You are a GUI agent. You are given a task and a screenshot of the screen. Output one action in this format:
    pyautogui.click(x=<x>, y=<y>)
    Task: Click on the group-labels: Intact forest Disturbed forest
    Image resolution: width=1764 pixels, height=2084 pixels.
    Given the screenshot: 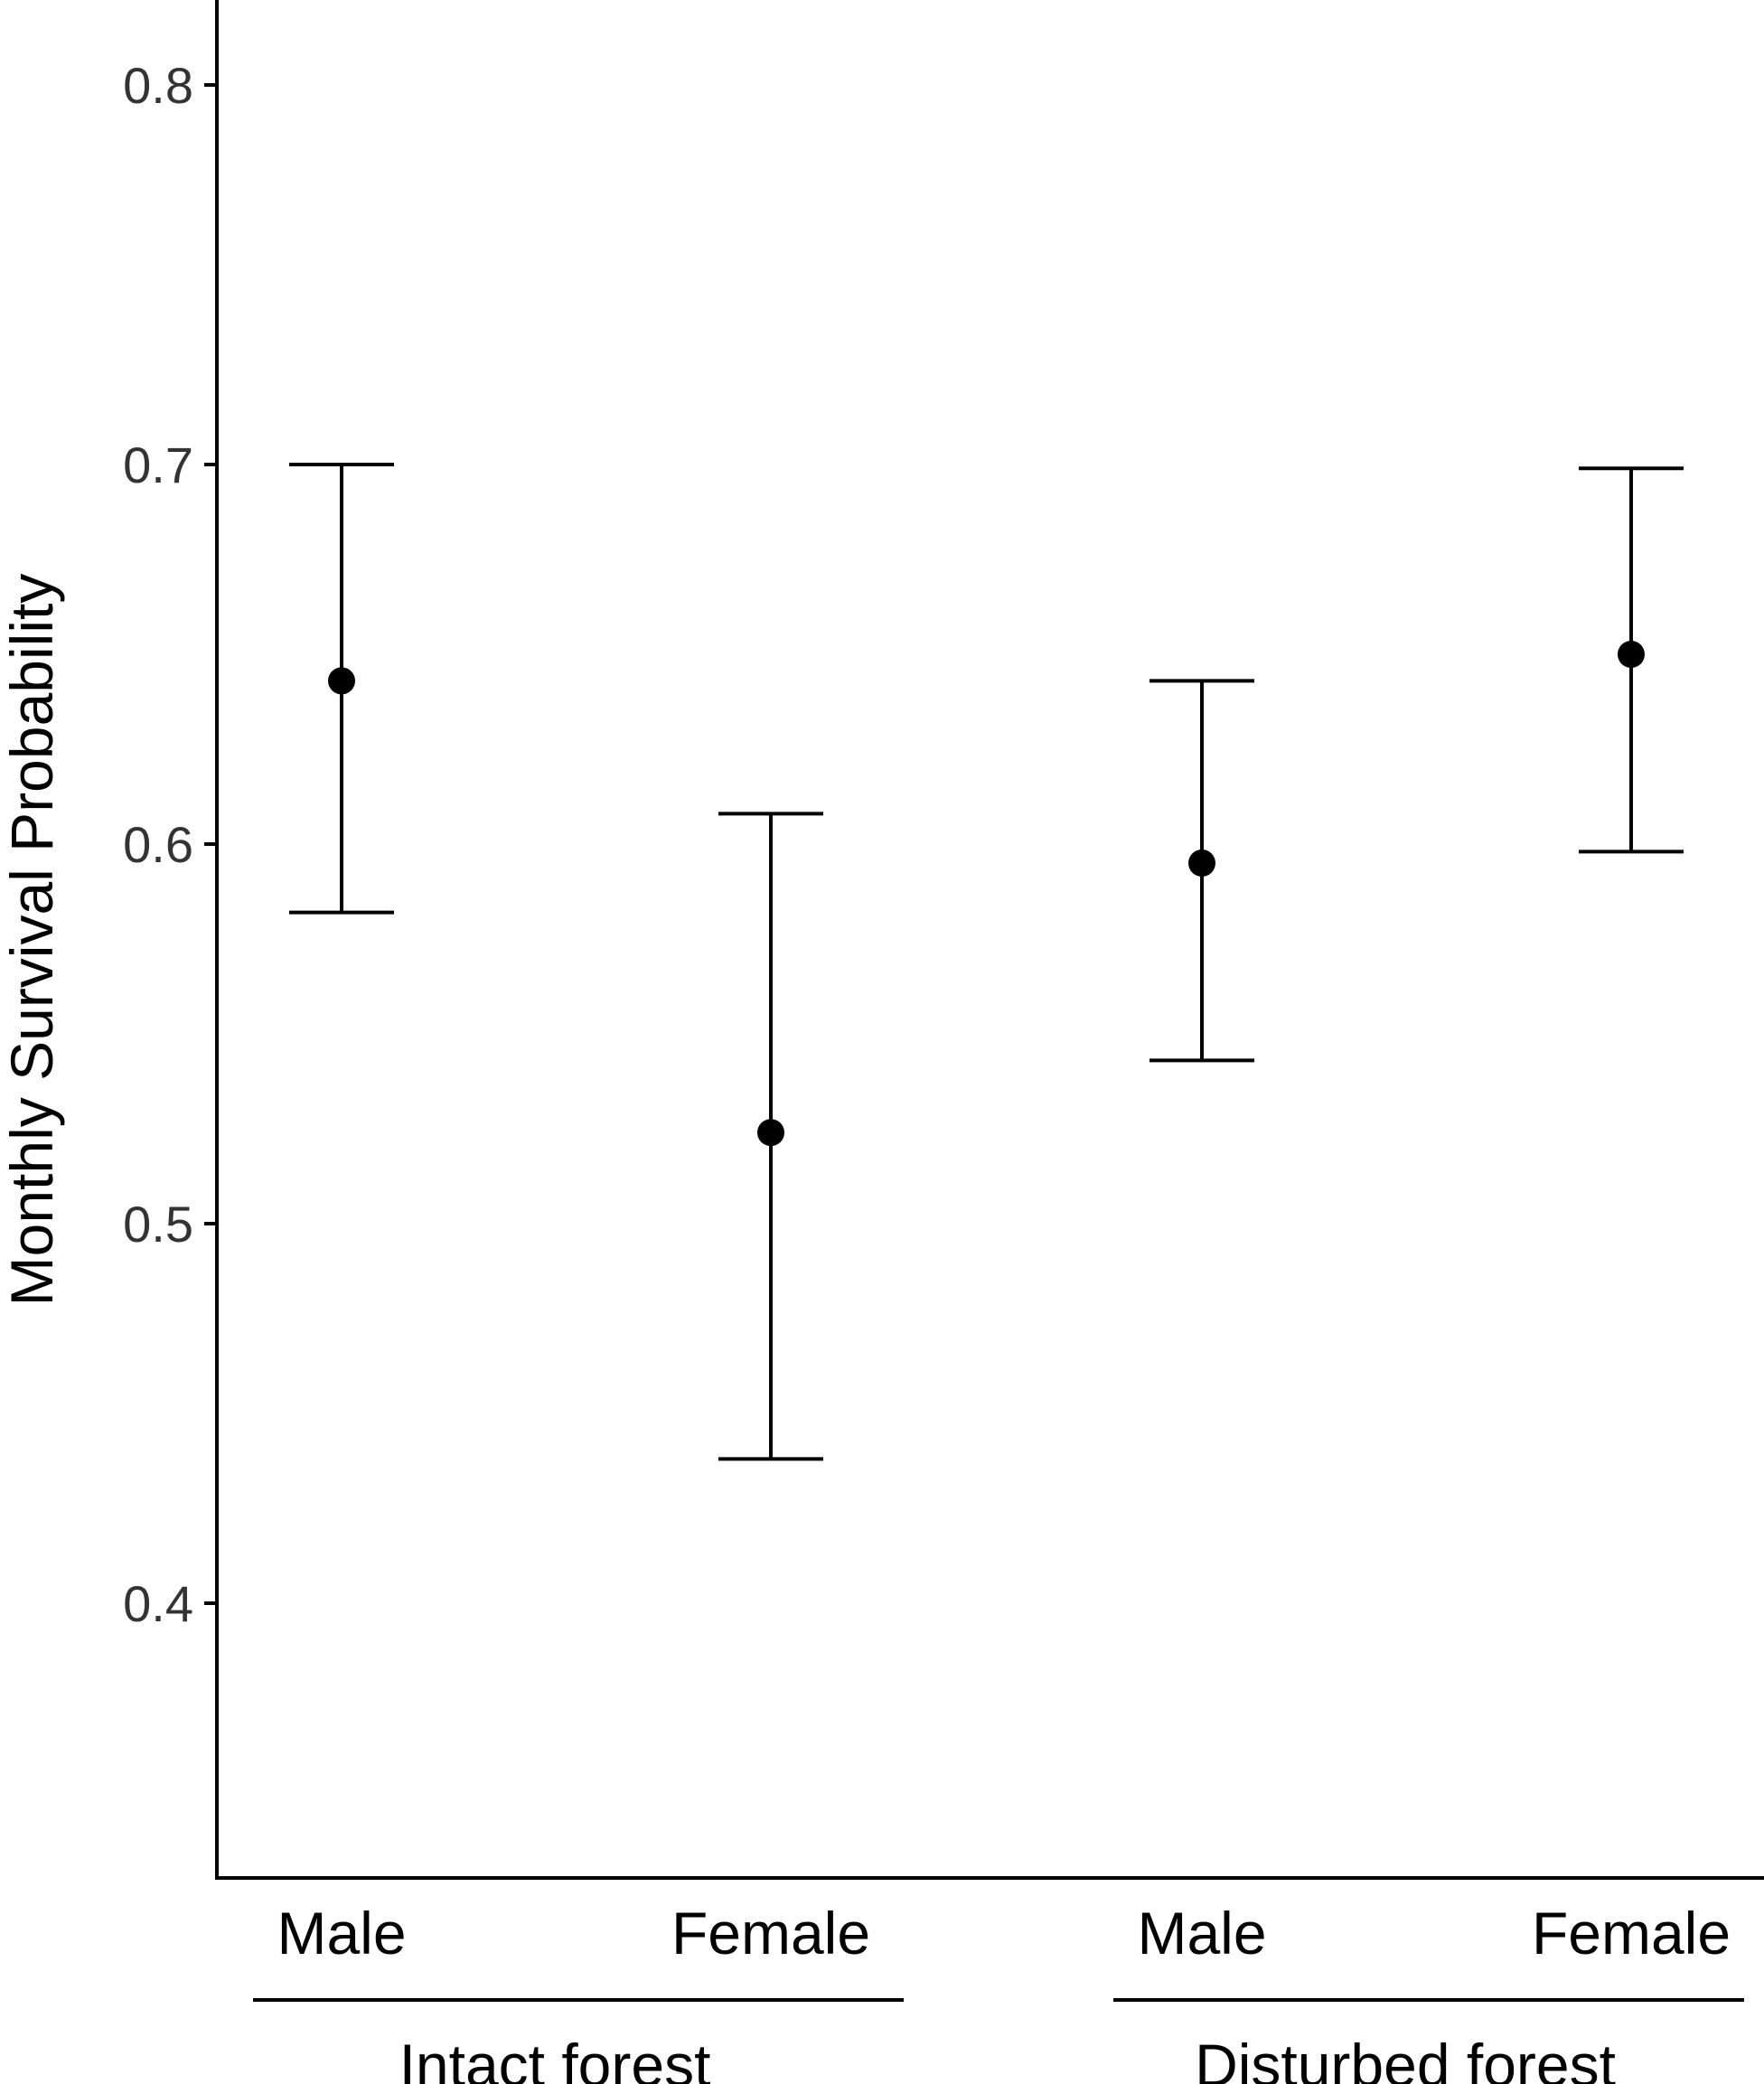 What is the action you would take?
    pyautogui.click(x=998, y=2041)
    